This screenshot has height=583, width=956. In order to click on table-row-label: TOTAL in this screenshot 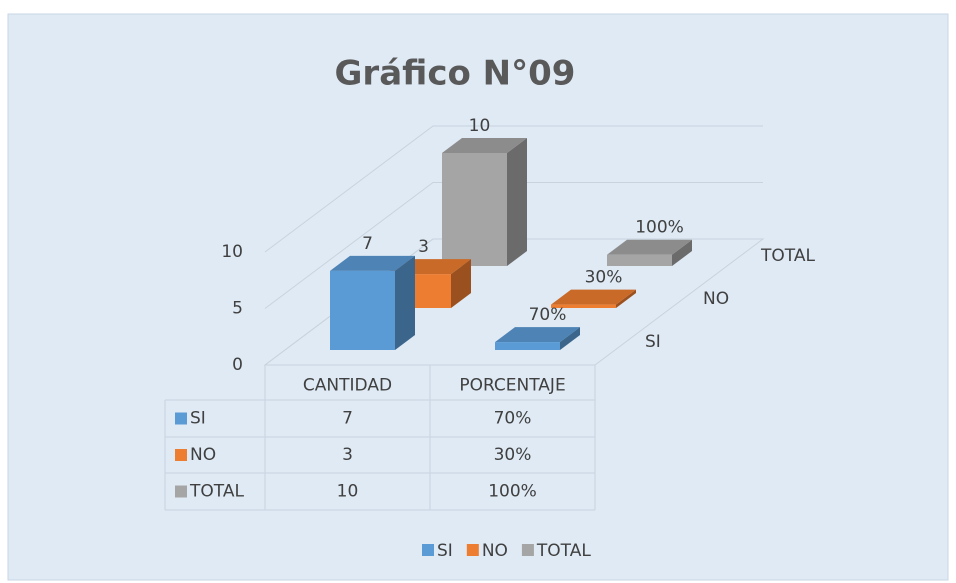, I will do `click(216, 492)`.